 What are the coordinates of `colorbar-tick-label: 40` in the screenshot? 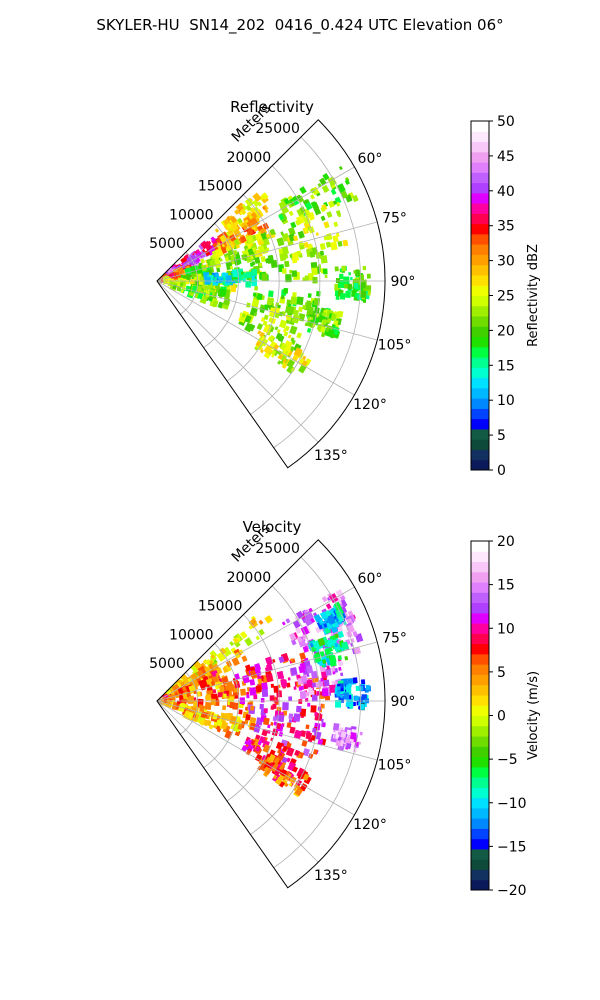 It's located at (506, 192).